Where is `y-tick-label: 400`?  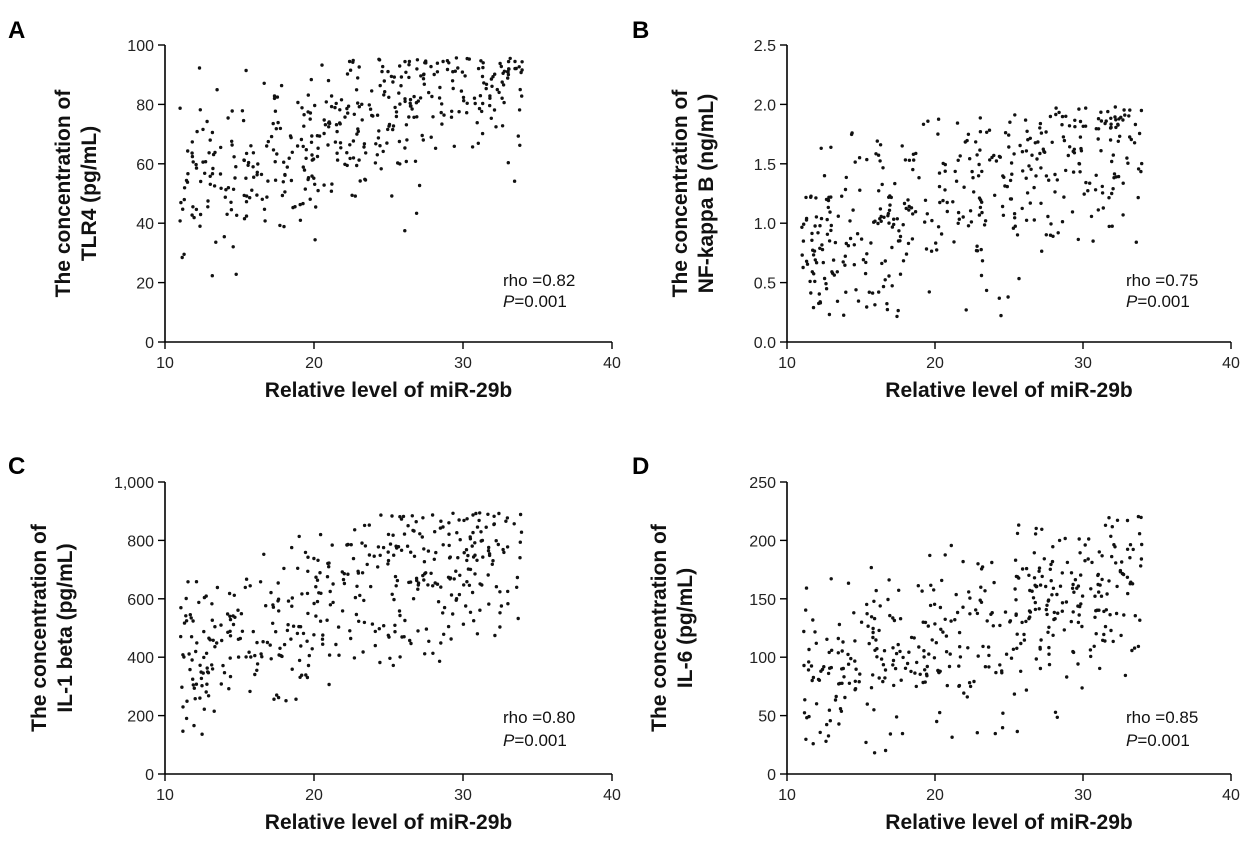
y-tick-label: 400 is located at coordinates (140, 658).